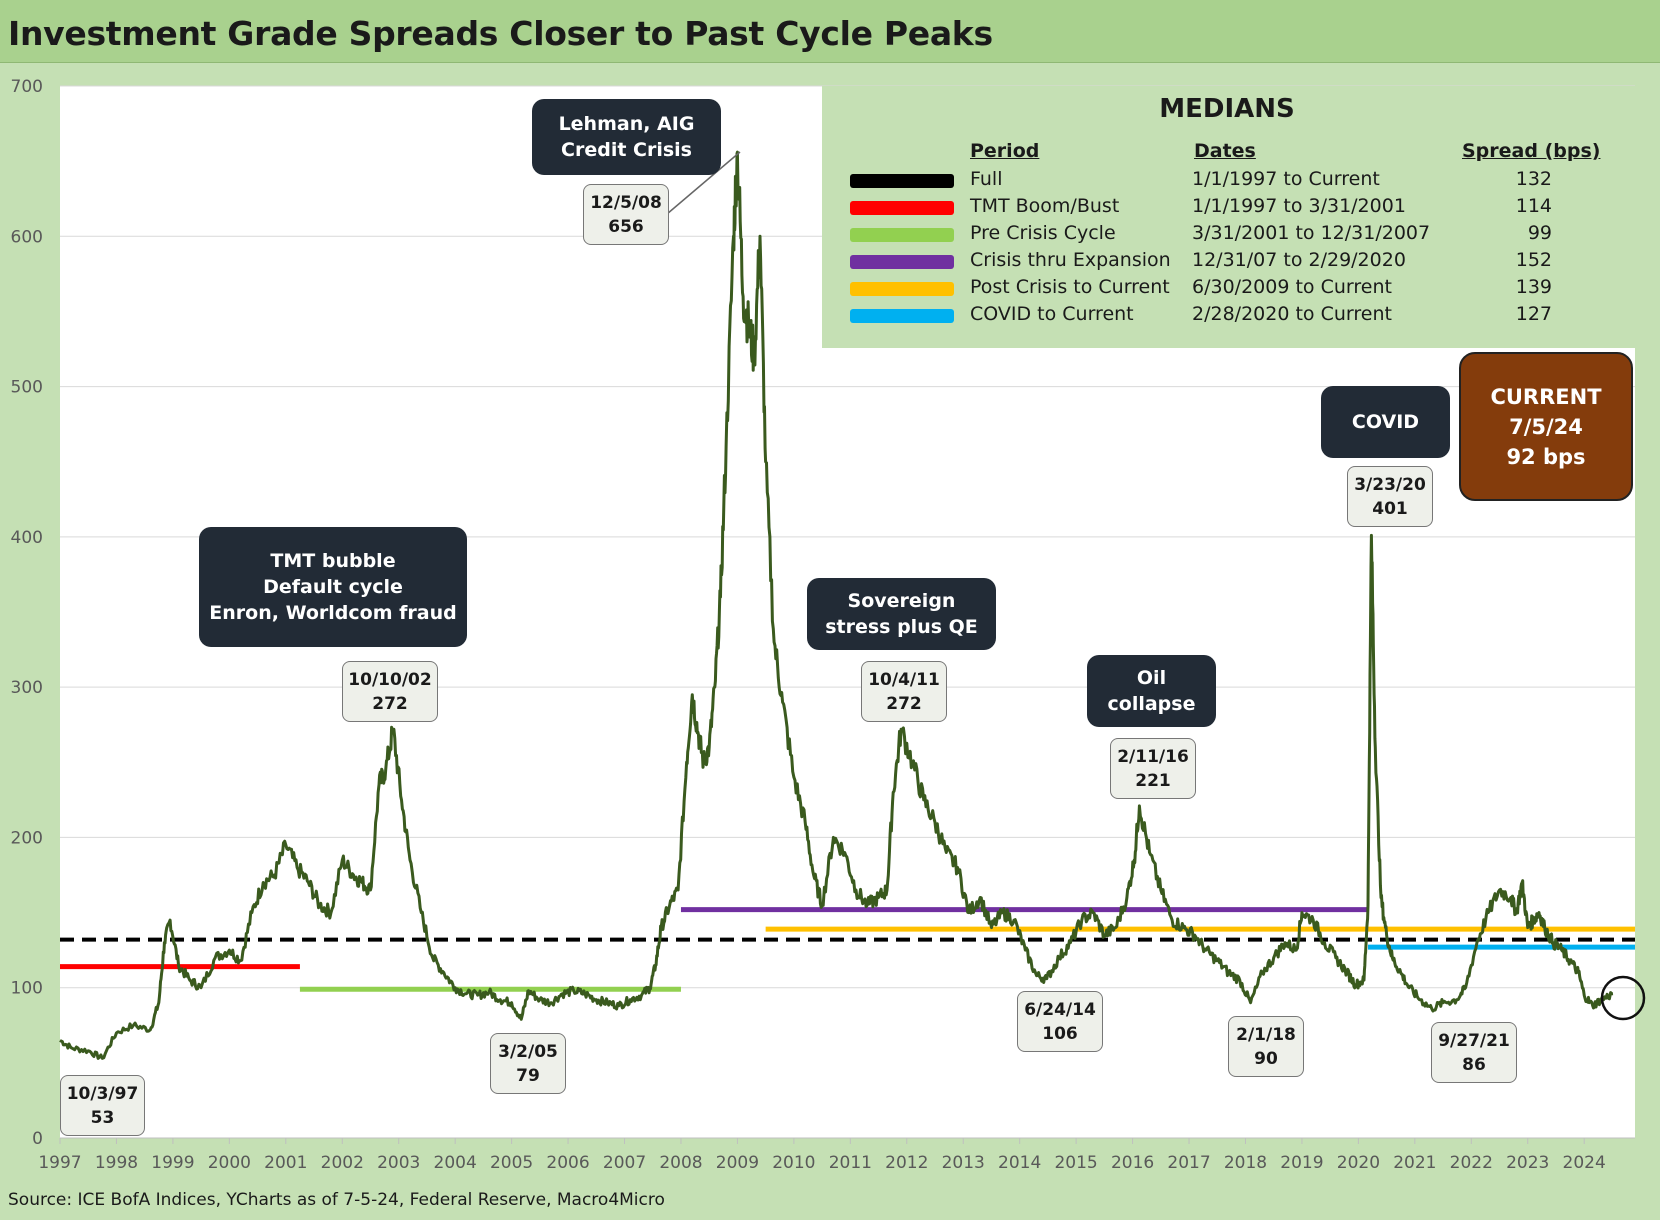 The image size is (1660, 1220). I want to click on point-label-2018: 2/1/18 90, so click(1266, 1046).